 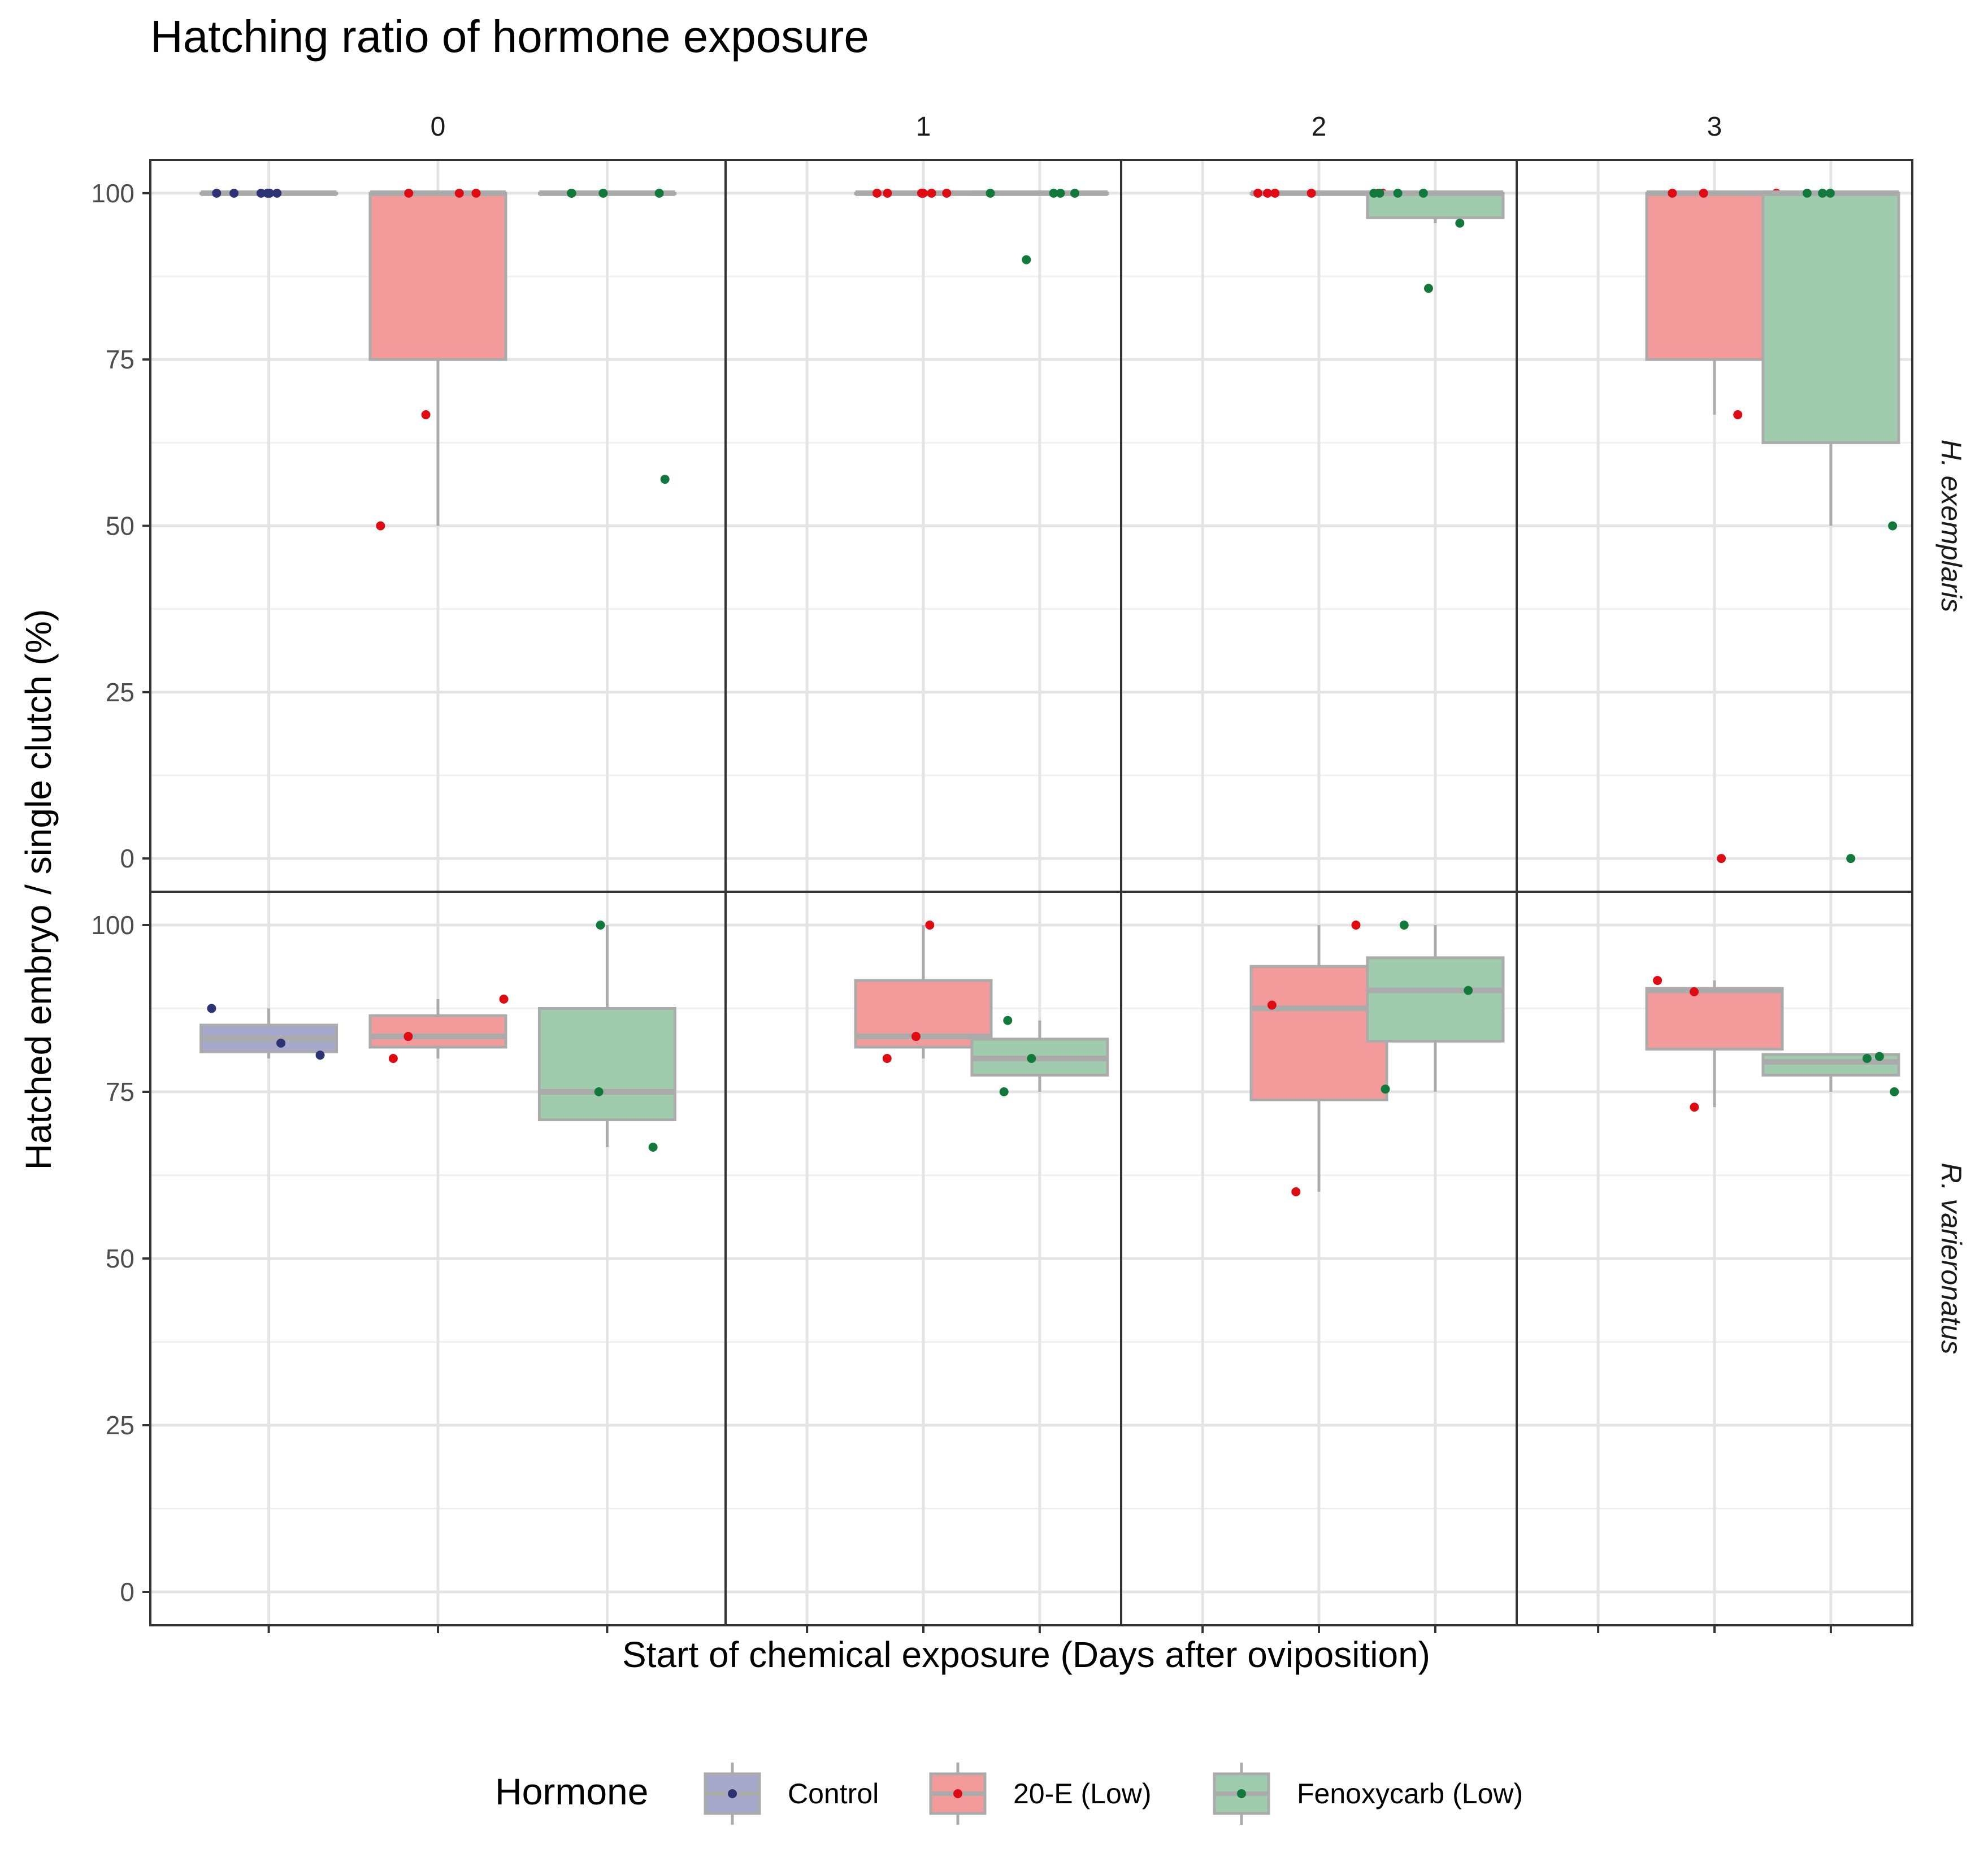 What do you see at coordinates (1951, 526) in the screenshot?
I see `facet-row-label: H. exemplaris` at bounding box center [1951, 526].